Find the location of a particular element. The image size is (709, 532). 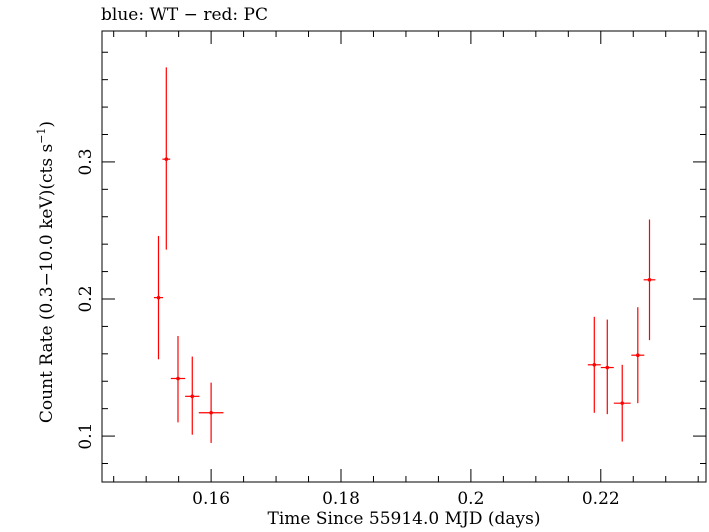

x-tick-label: 0.22 is located at coordinates (601, 499).